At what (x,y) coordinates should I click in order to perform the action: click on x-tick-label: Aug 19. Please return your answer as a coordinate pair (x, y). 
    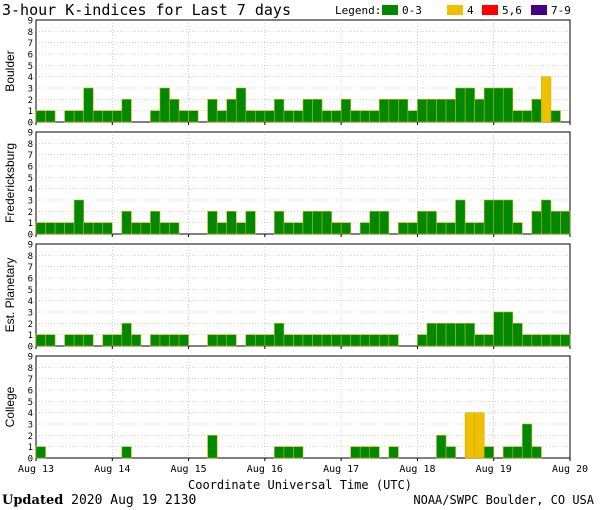
    Looking at the image, I should click on (494, 469).